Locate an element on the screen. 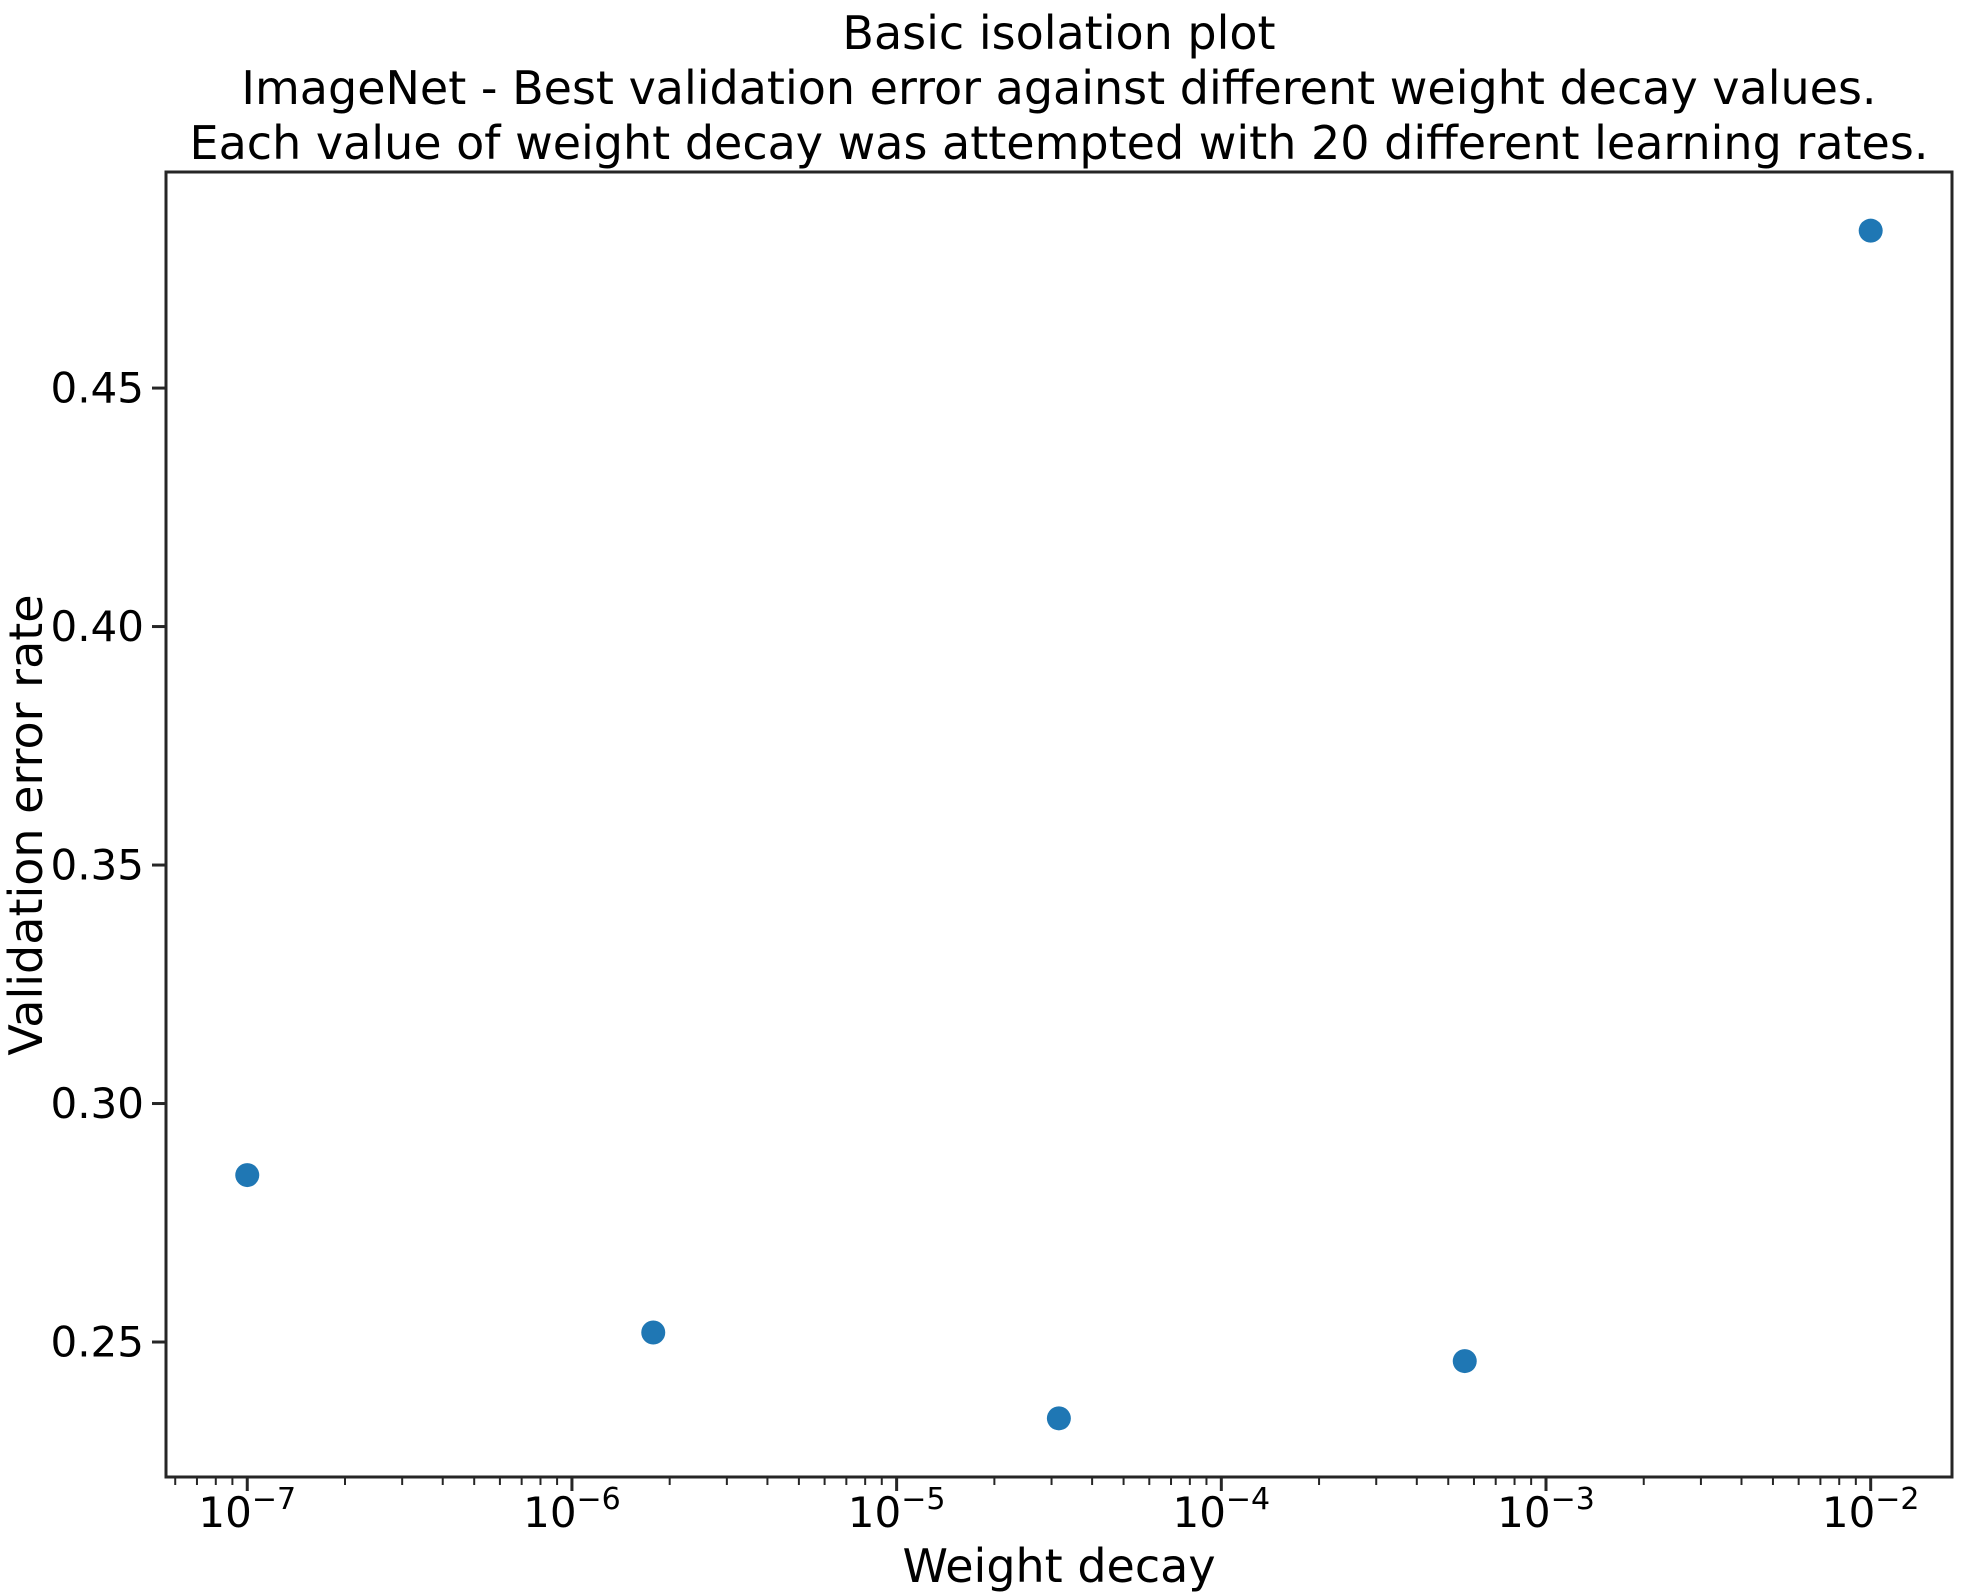  x-tick-label: 10⁻⁷ is located at coordinates (247, 1509).